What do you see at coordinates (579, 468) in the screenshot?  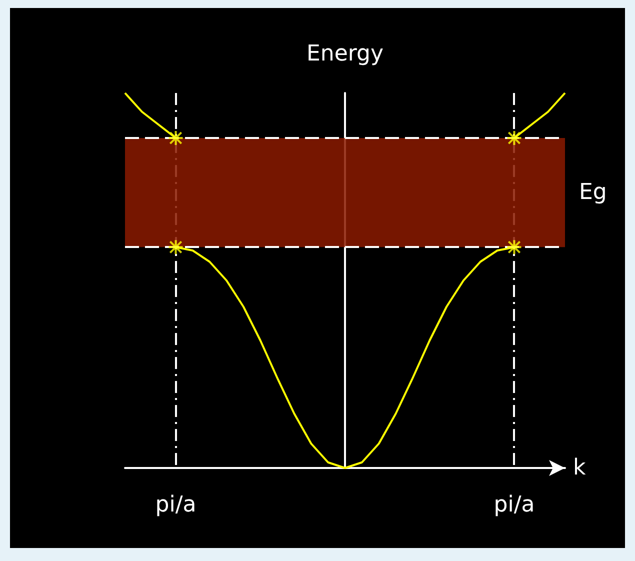 I see `x-axis-title: k` at bounding box center [579, 468].